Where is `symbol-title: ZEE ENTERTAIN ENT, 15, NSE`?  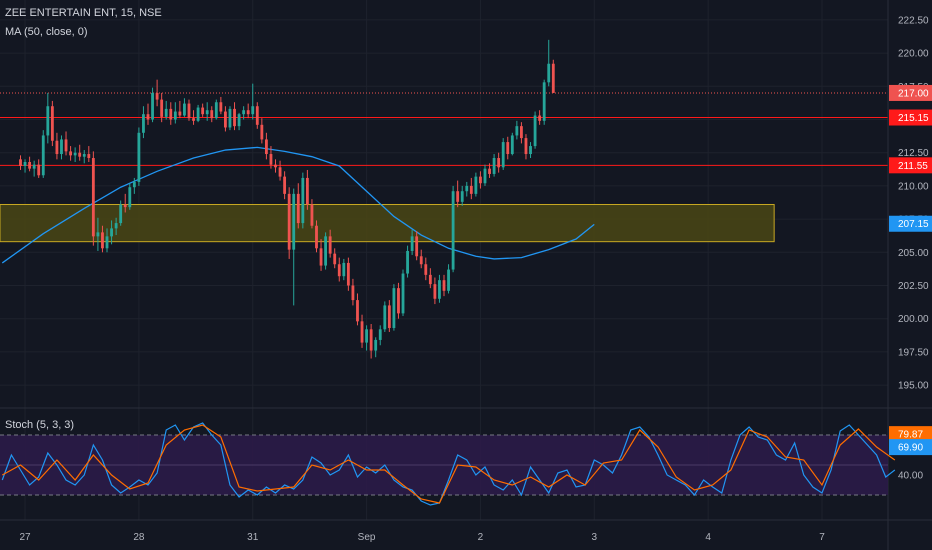 symbol-title: ZEE ENTERTAIN ENT, 15, NSE is located at coordinates (83, 13).